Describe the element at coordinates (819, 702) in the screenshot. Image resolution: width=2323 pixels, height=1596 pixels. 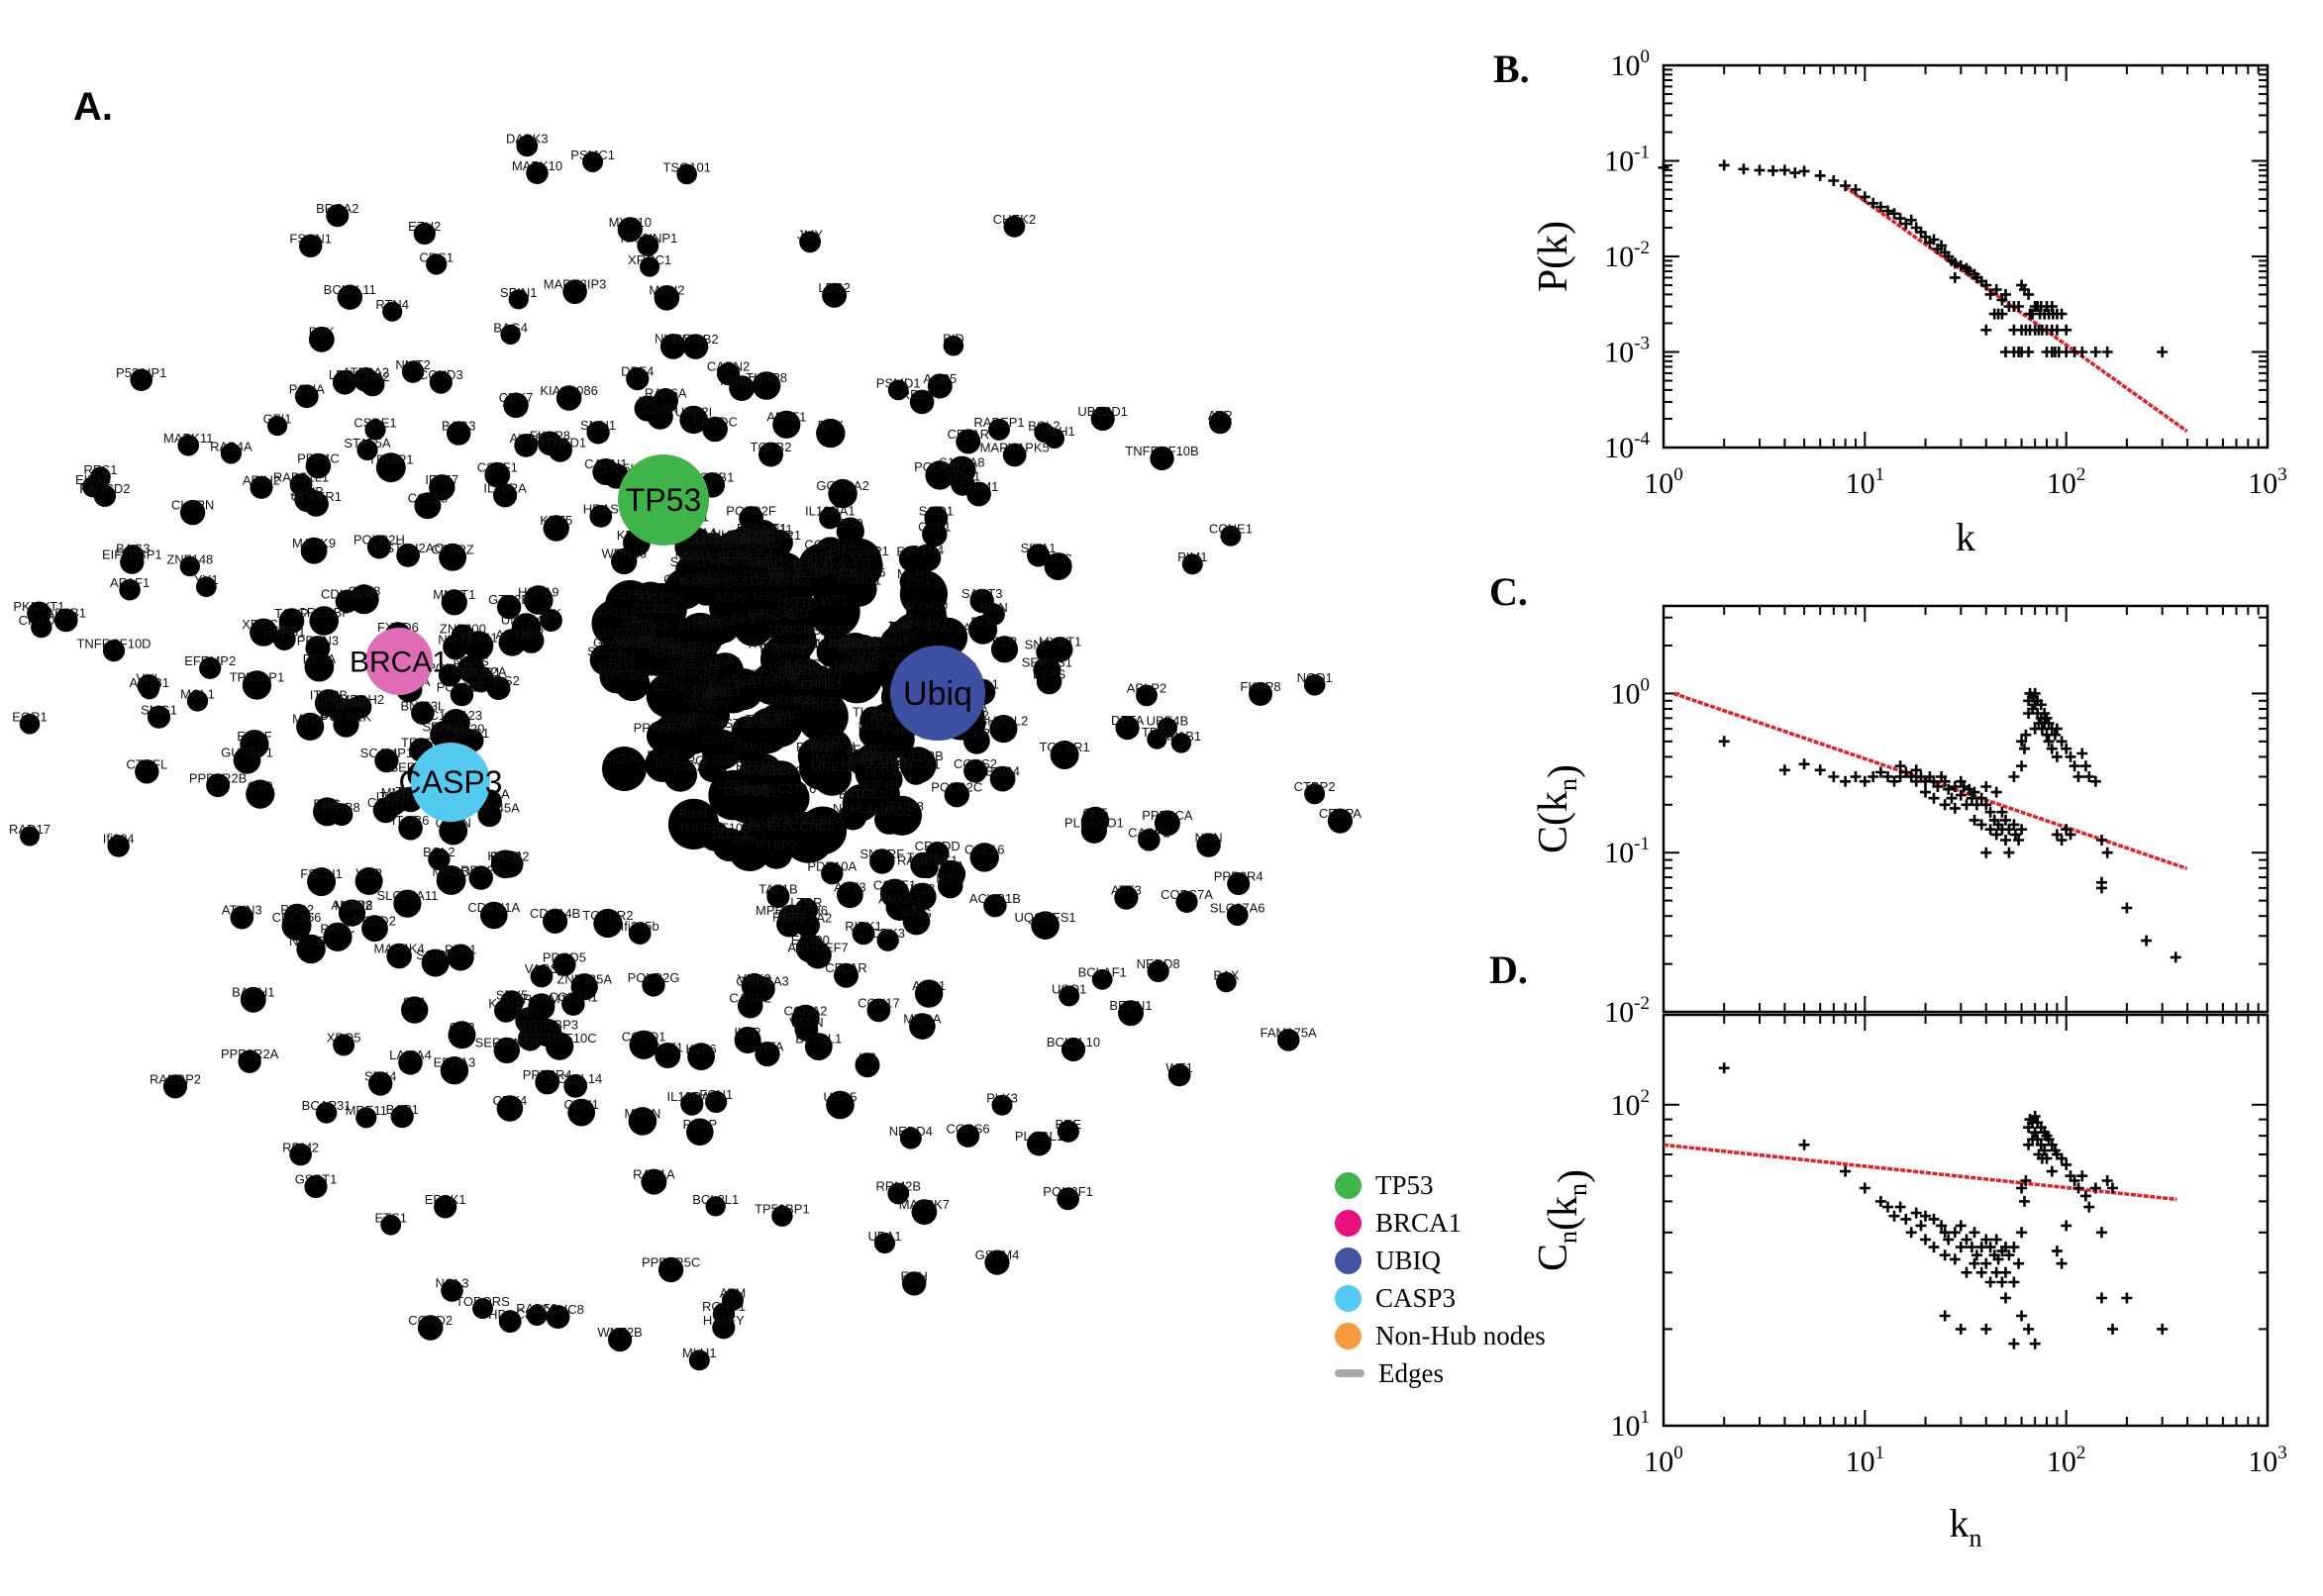
I see `svg-text: RABEP1` at that location.